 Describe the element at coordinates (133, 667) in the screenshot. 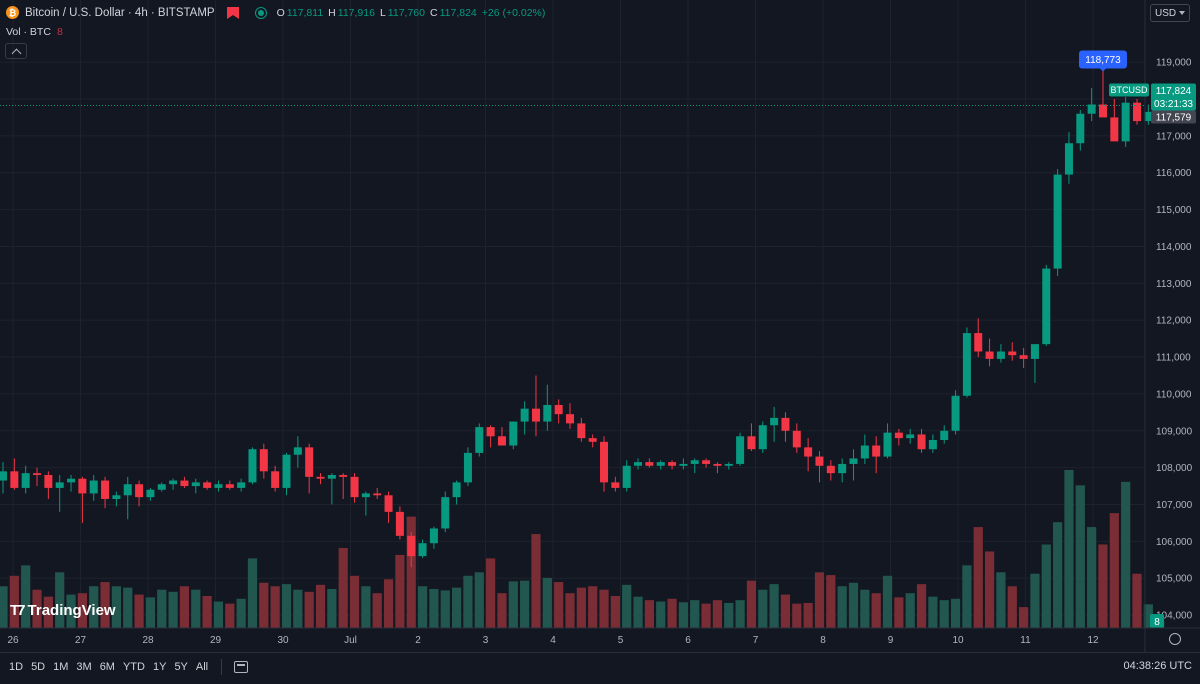

I see `range-ytd: YTD` at that location.